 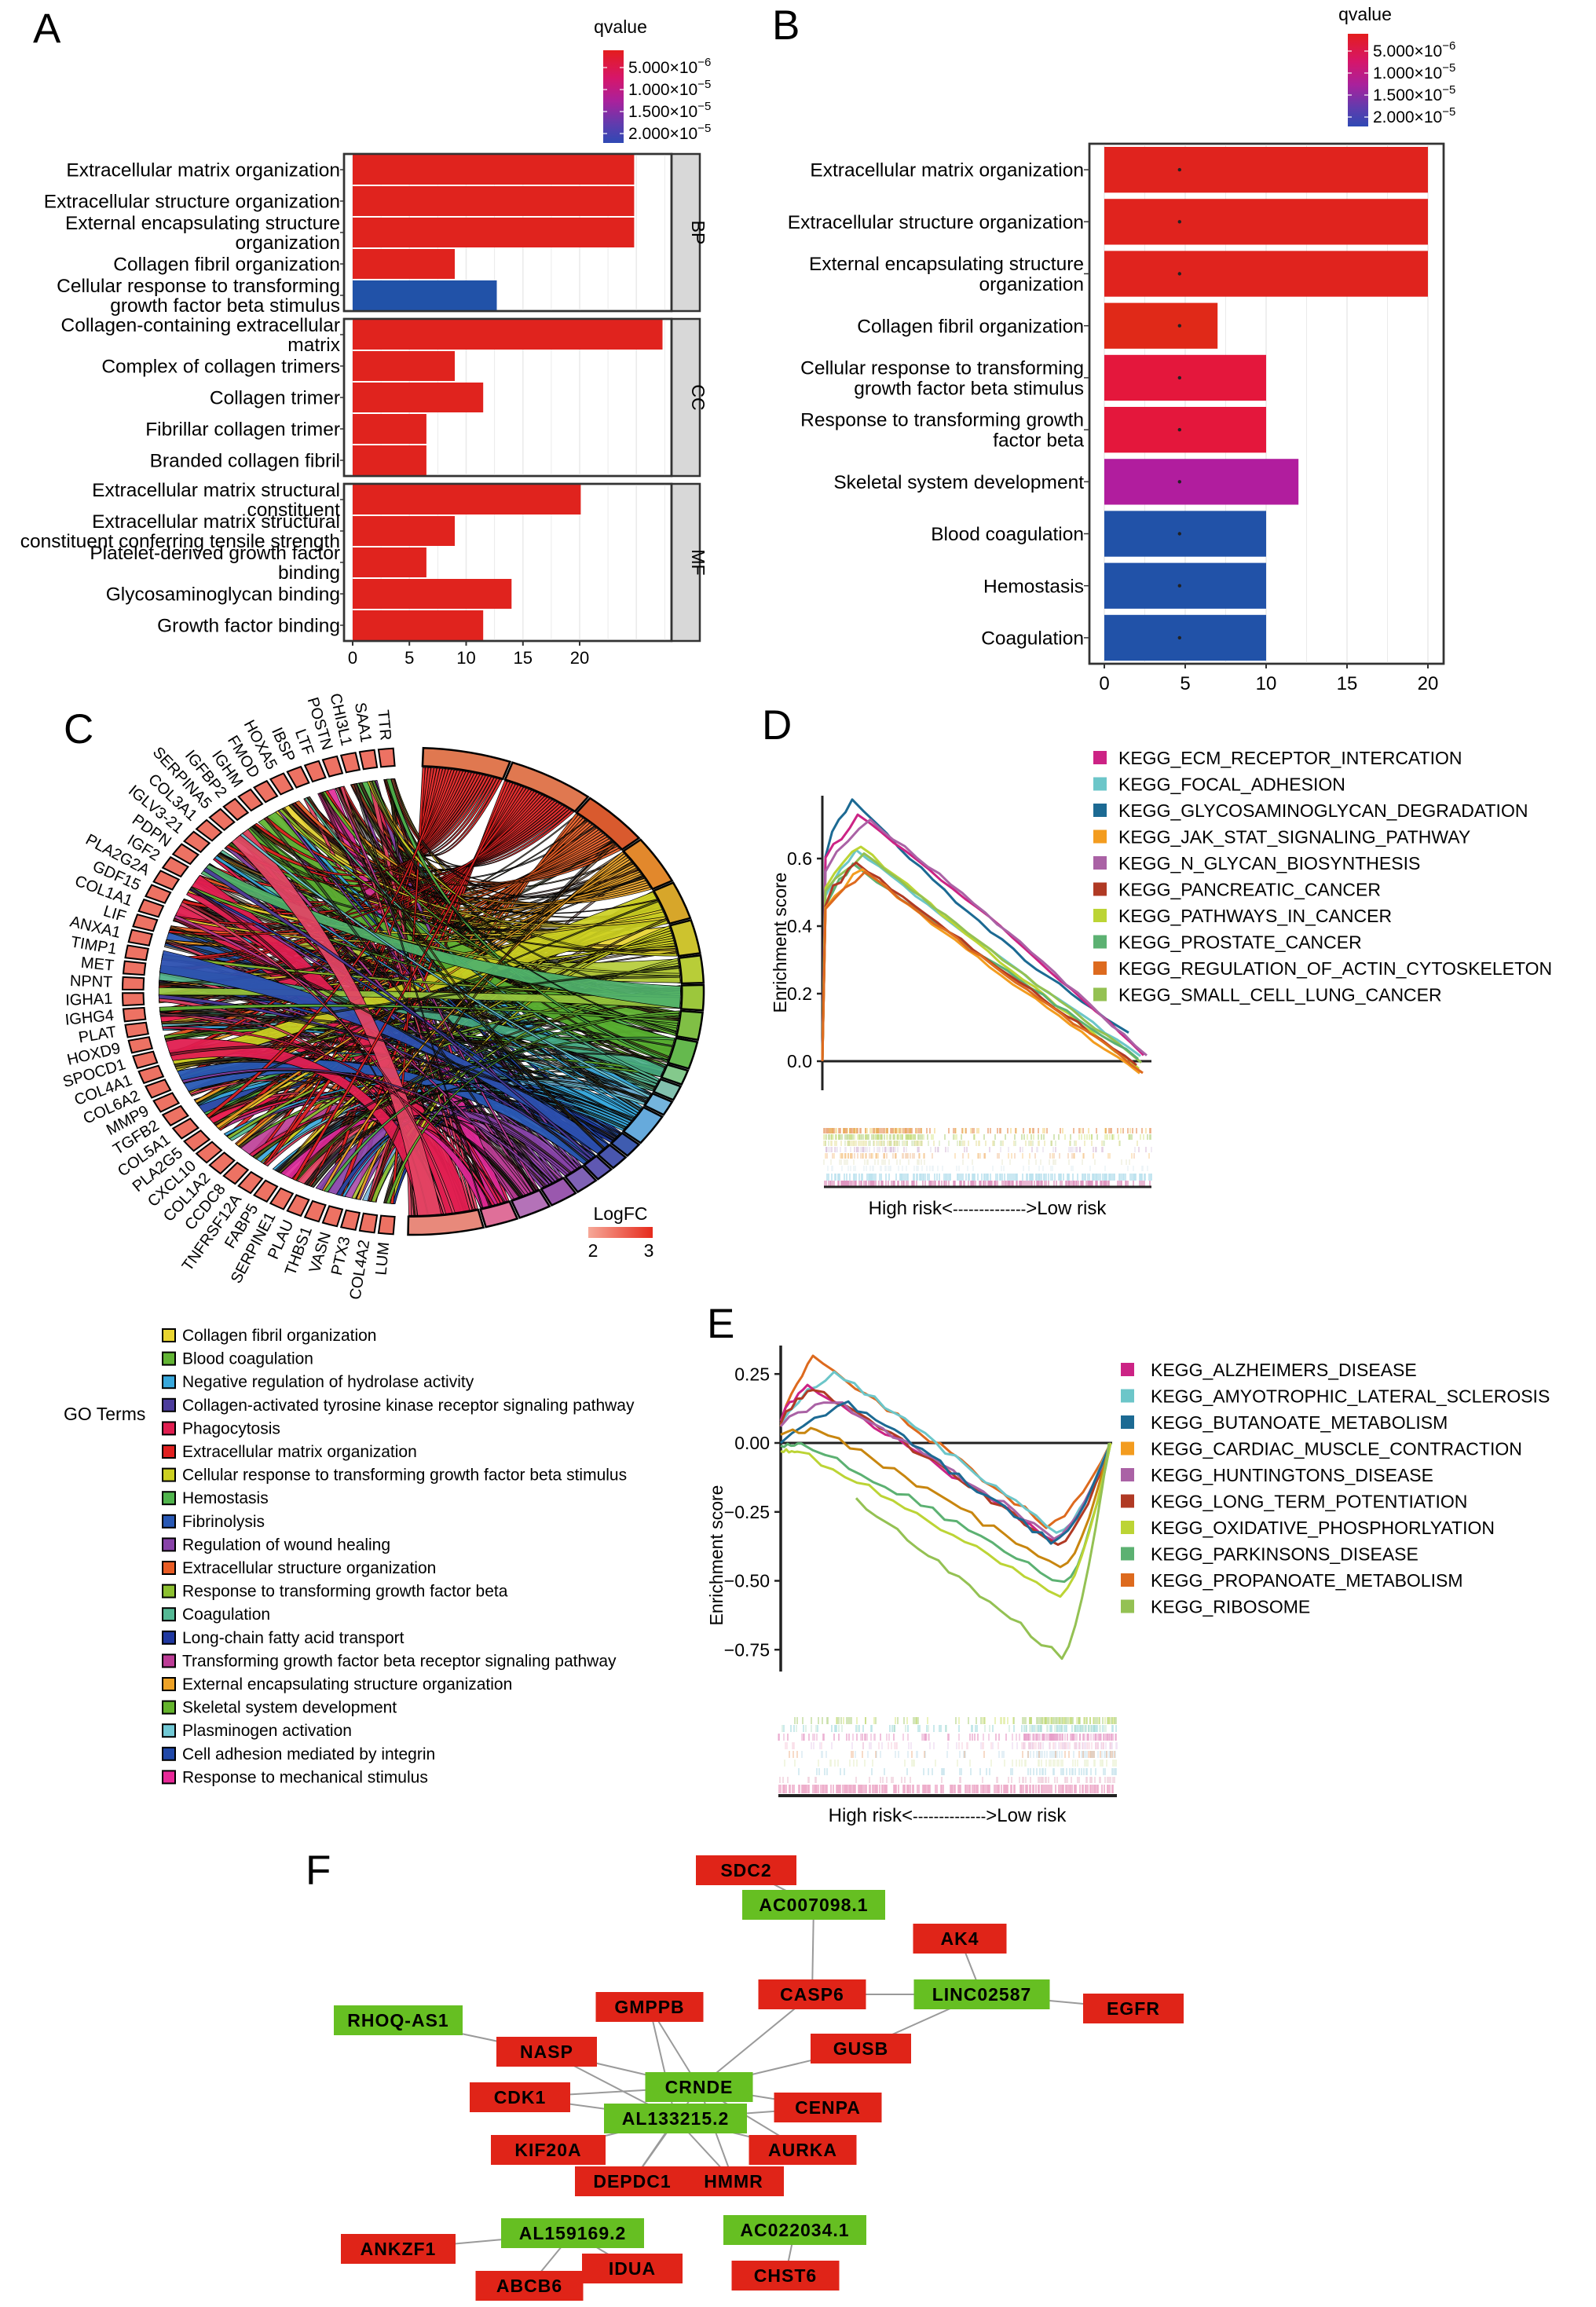 What do you see at coordinates (745, 1870) in the screenshot?
I see `svg-text: SDC2` at bounding box center [745, 1870].